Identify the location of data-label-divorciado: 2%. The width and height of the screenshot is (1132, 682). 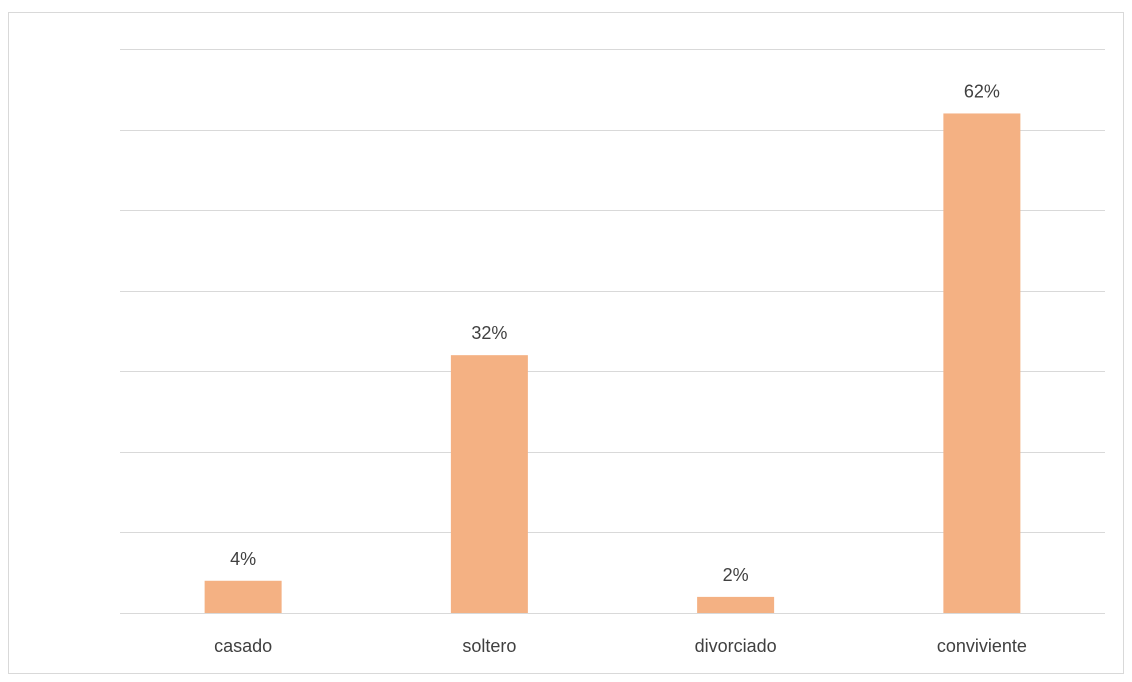
(736, 575).